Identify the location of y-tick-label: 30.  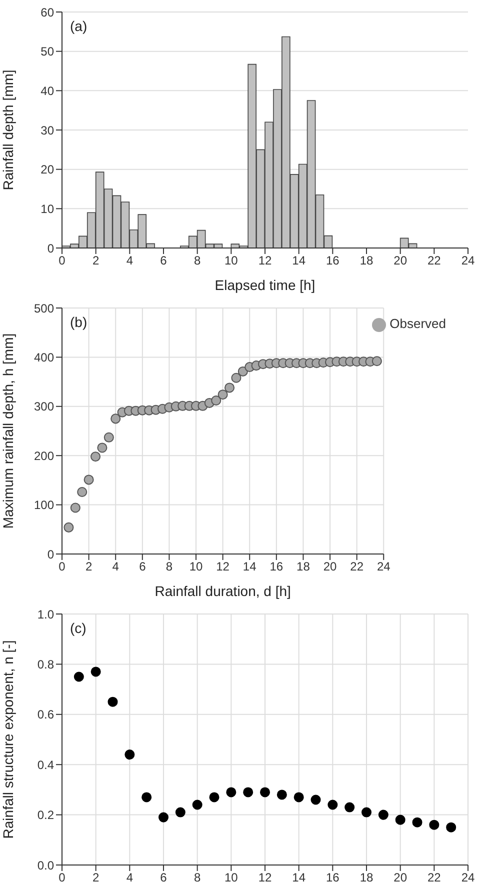
(47, 130).